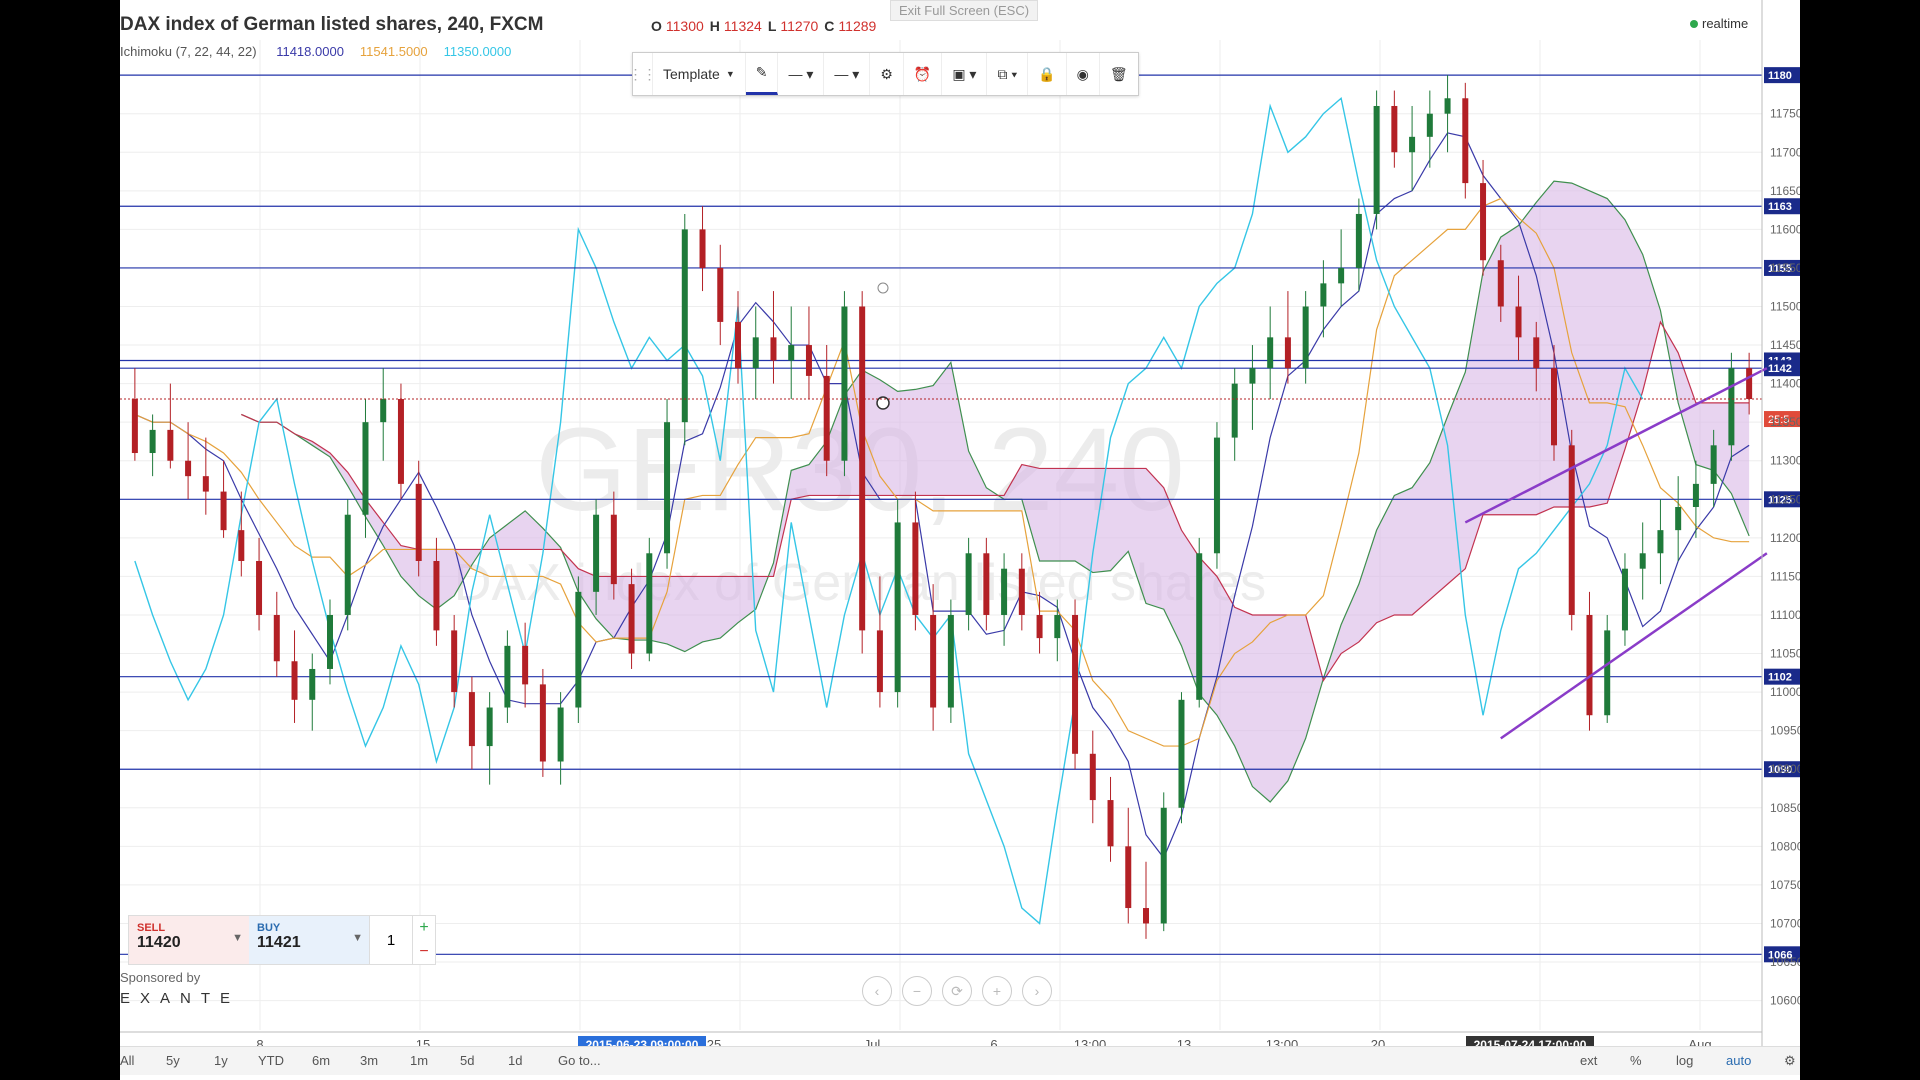  I want to click on range-button-1m: 1m, so click(419, 1060).